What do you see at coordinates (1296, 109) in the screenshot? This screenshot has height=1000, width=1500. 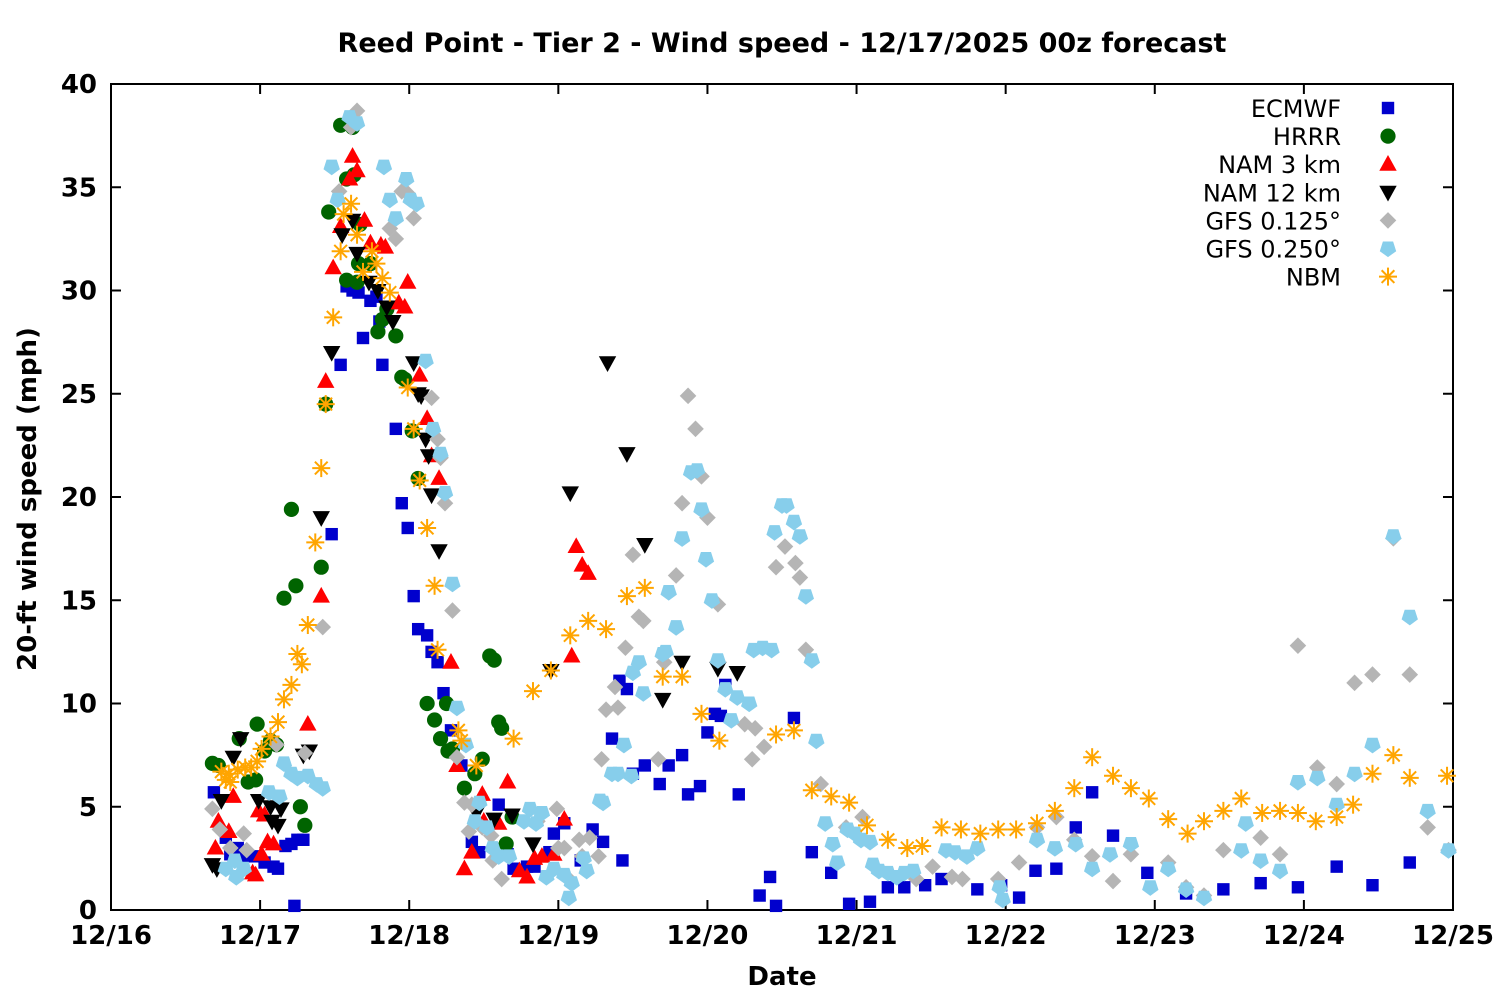 I see `legend-label: ECMWF` at bounding box center [1296, 109].